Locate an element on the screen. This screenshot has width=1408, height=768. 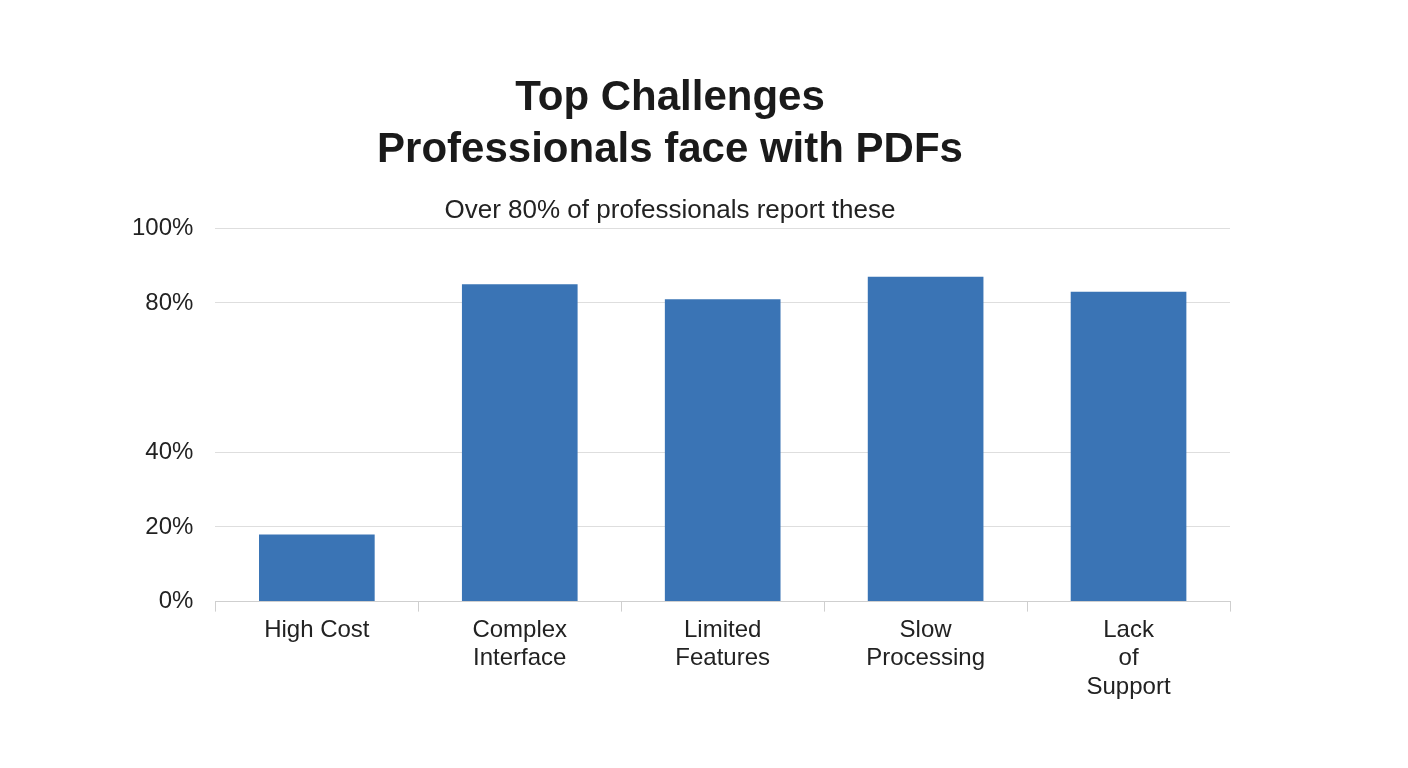
x-tick-label: Complex Interface is located at coordinates (520, 642).